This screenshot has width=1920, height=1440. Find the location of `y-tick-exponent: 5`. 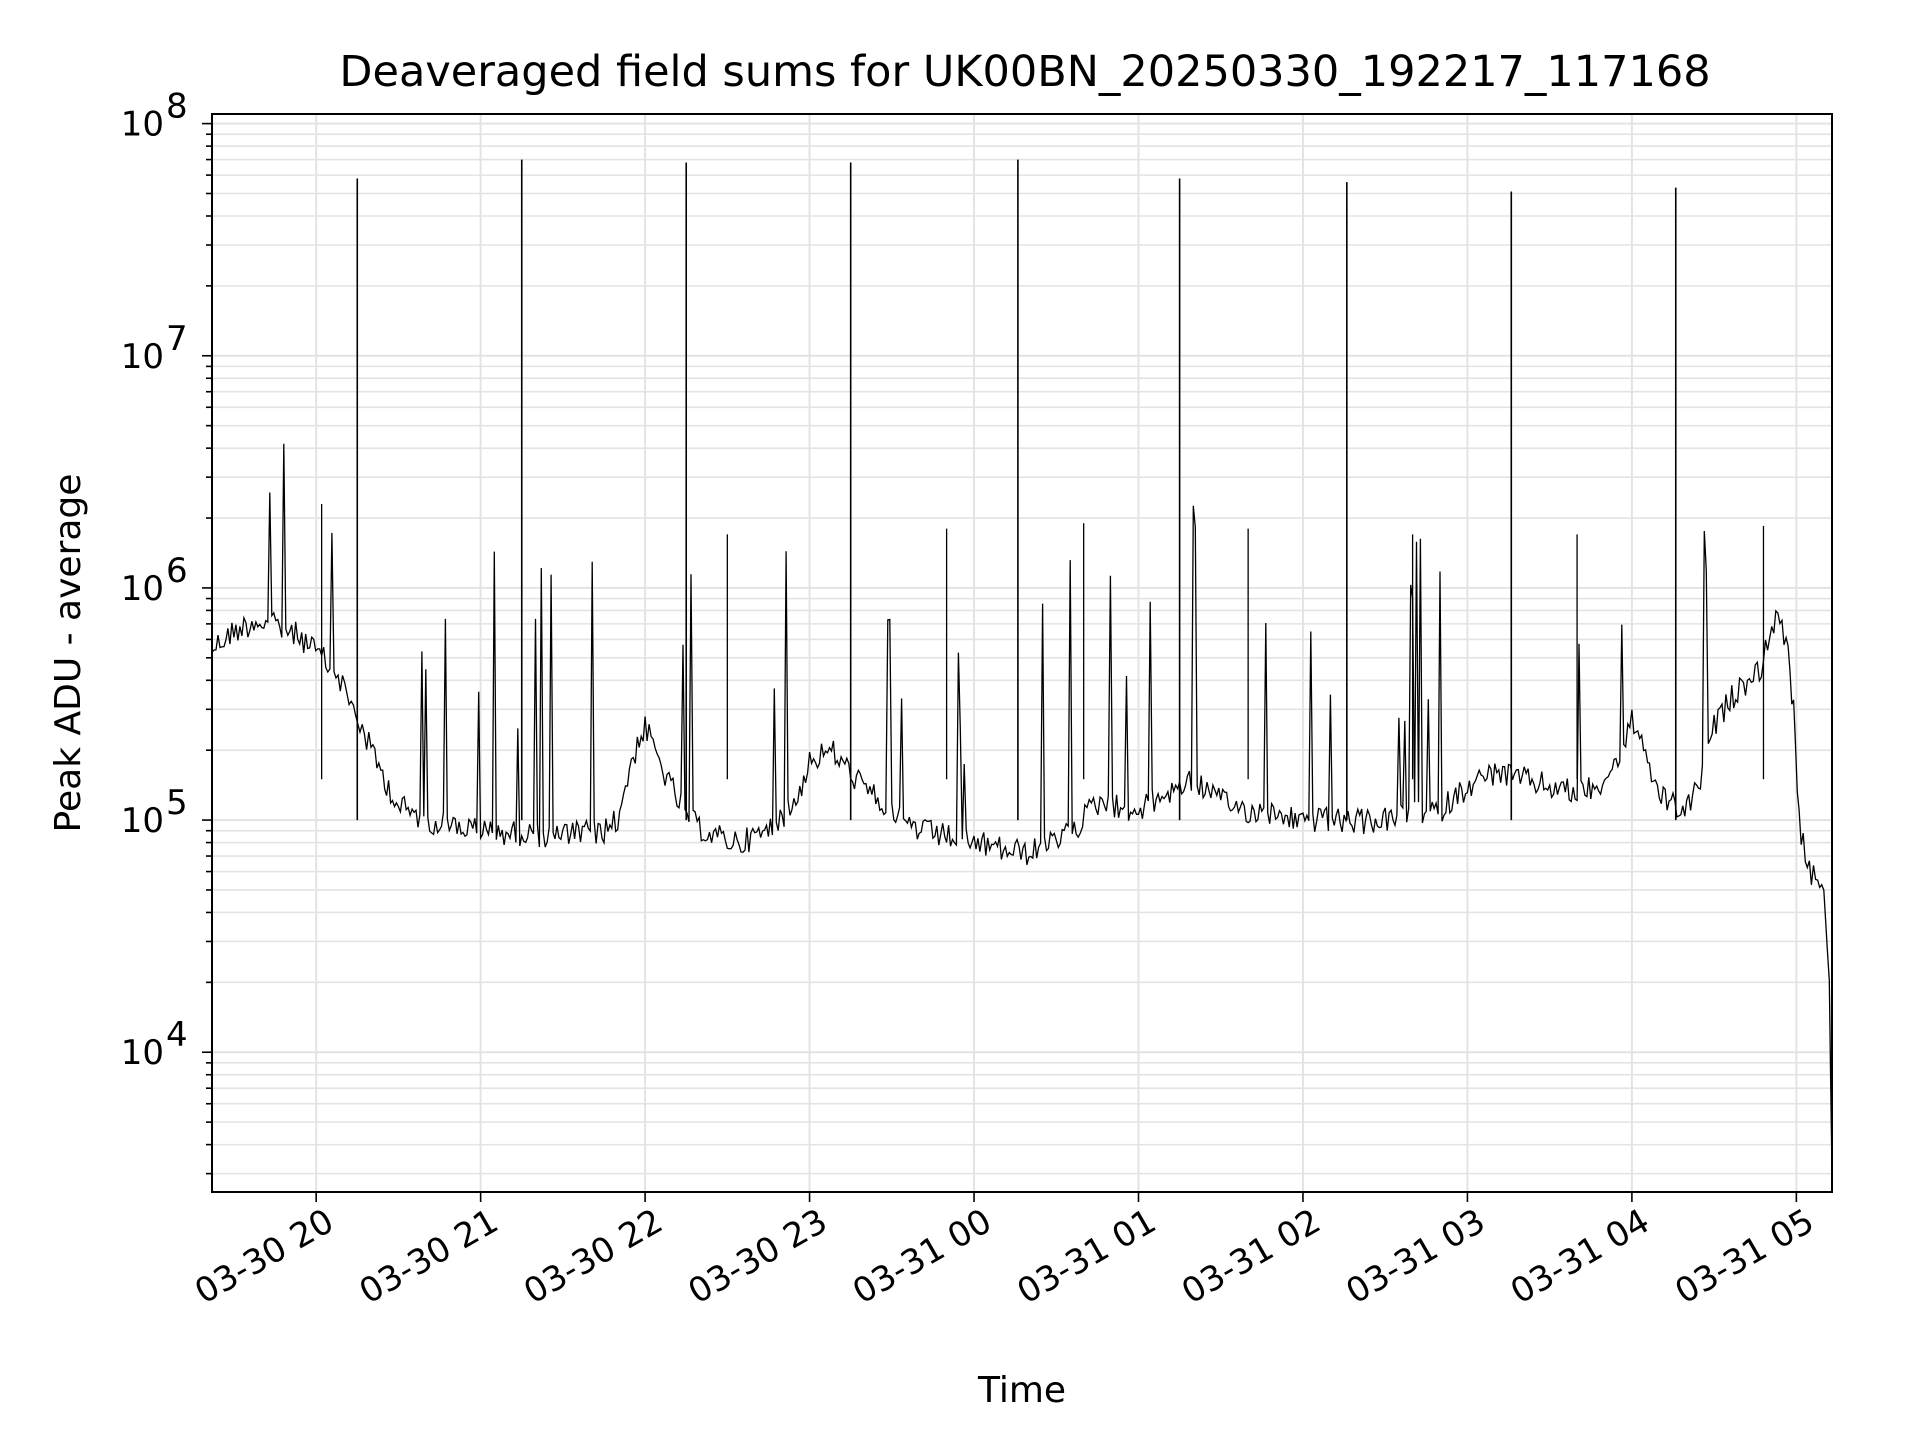

y-tick-exponent: 5 is located at coordinates (177, 803).